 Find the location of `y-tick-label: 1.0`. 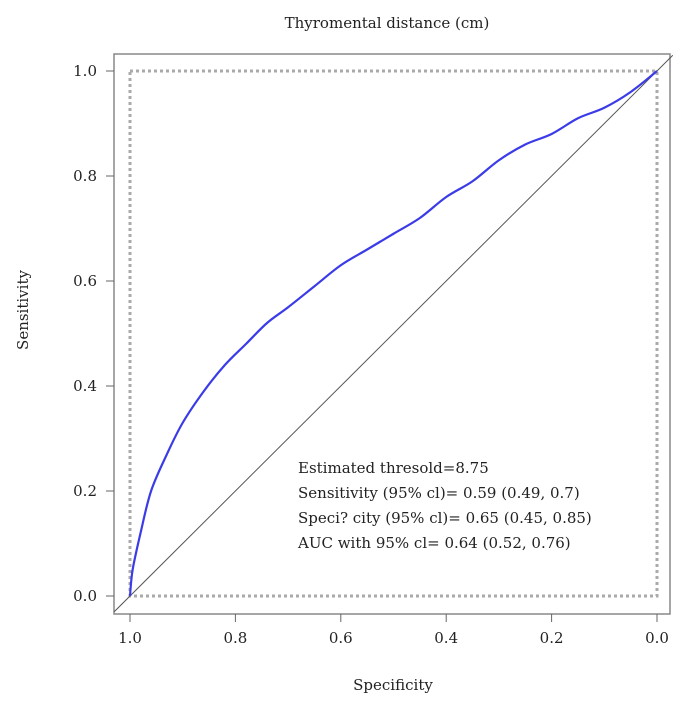

y-tick-label: 1.0 is located at coordinates (85, 71).